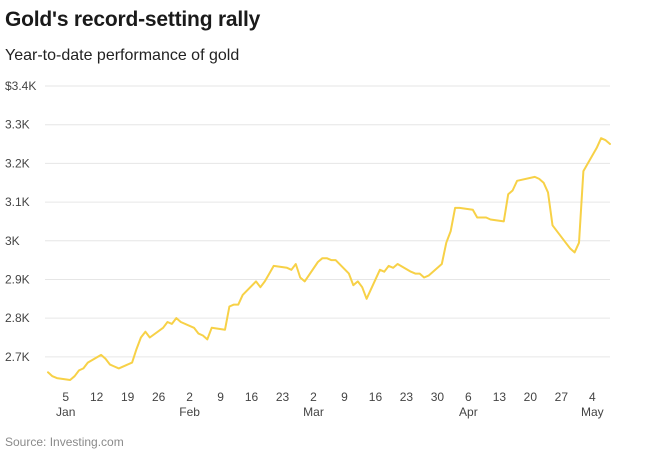 The width and height of the screenshot is (658, 457). I want to click on chart-title: Gold's record-setting rally, so click(133, 19).